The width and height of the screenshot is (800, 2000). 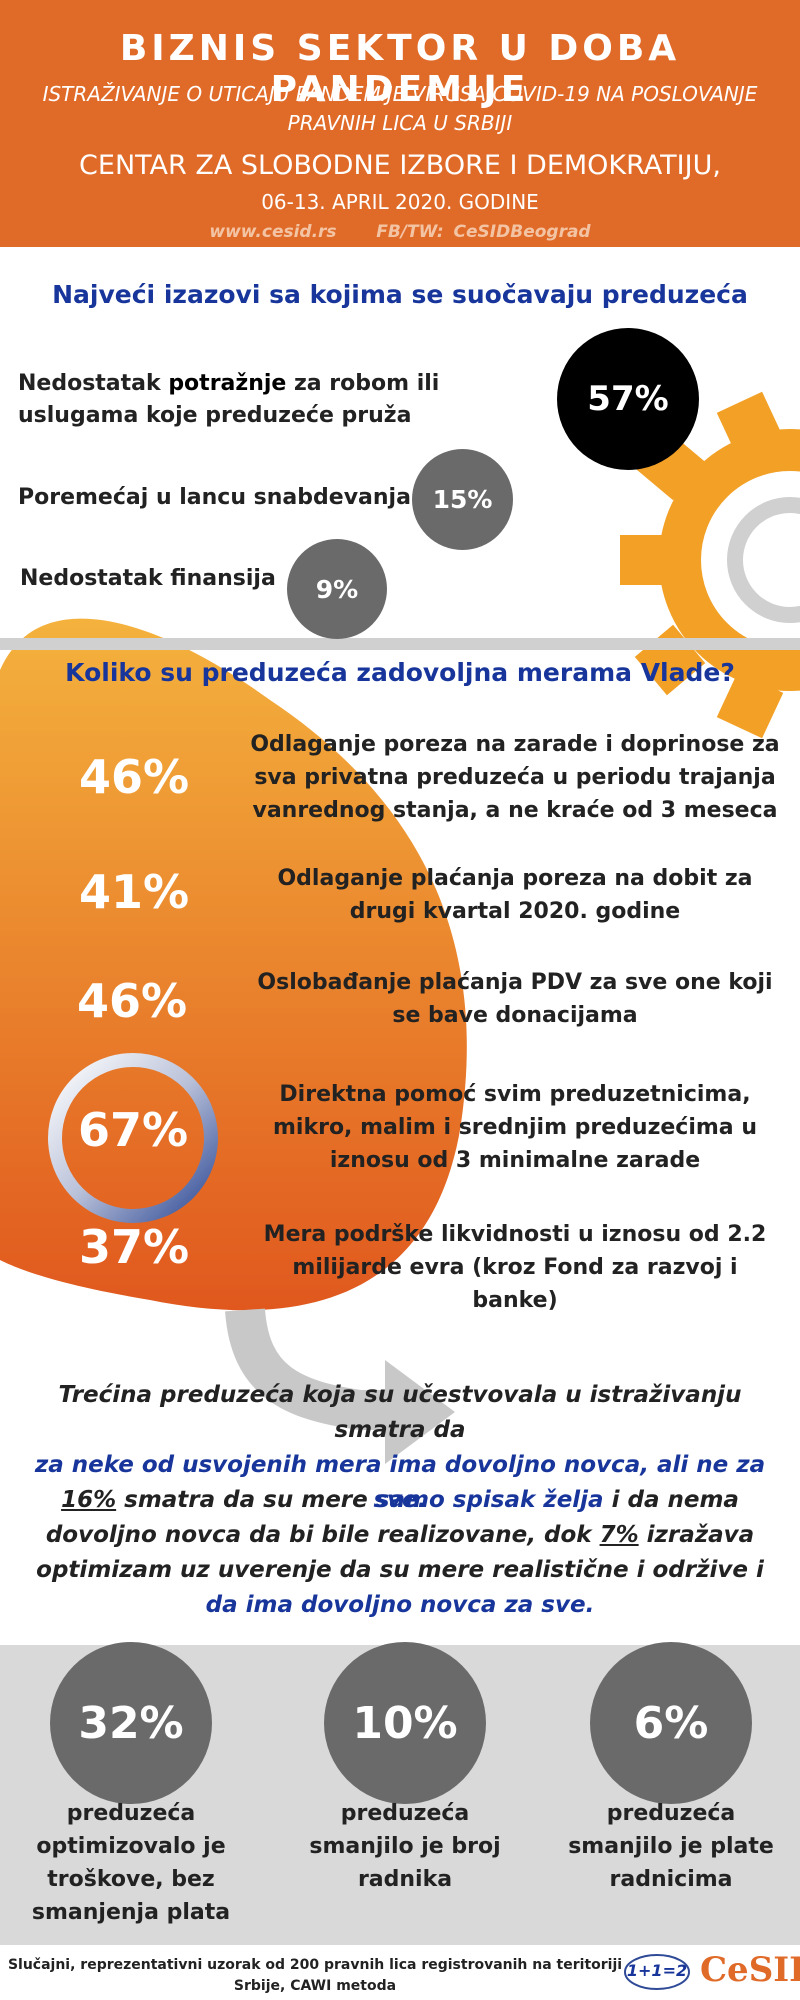 I want to click on cesid-logo: CeSID, so click(x=750, y=1970).